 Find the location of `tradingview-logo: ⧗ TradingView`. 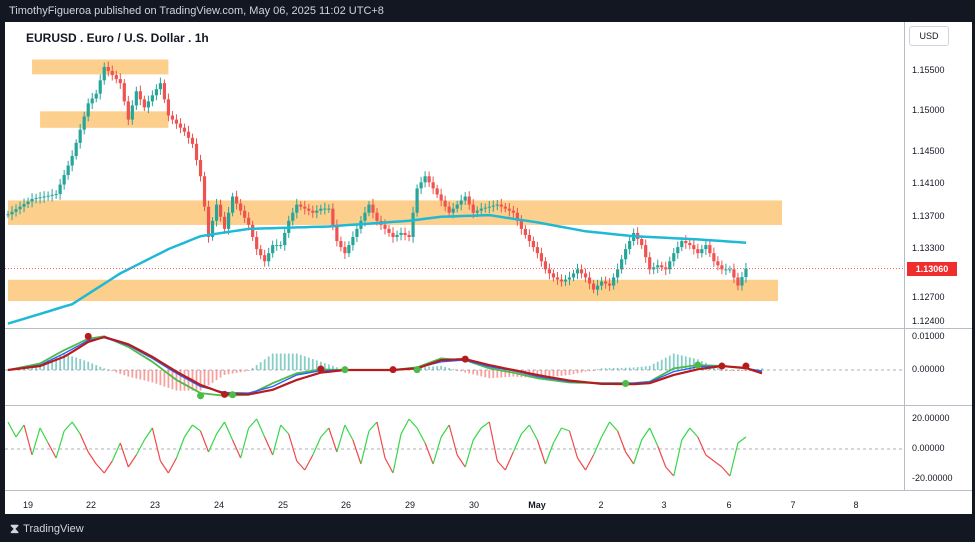

tradingview-logo: ⧗ TradingView is located at coordinates (47, 529).